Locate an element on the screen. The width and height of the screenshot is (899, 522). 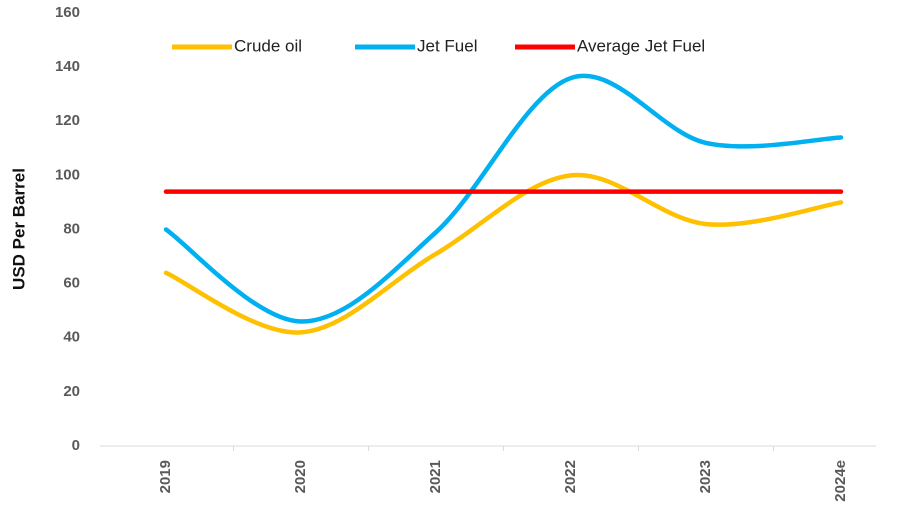
x-tick-label: 2020 is located at coordinates (300, 476).